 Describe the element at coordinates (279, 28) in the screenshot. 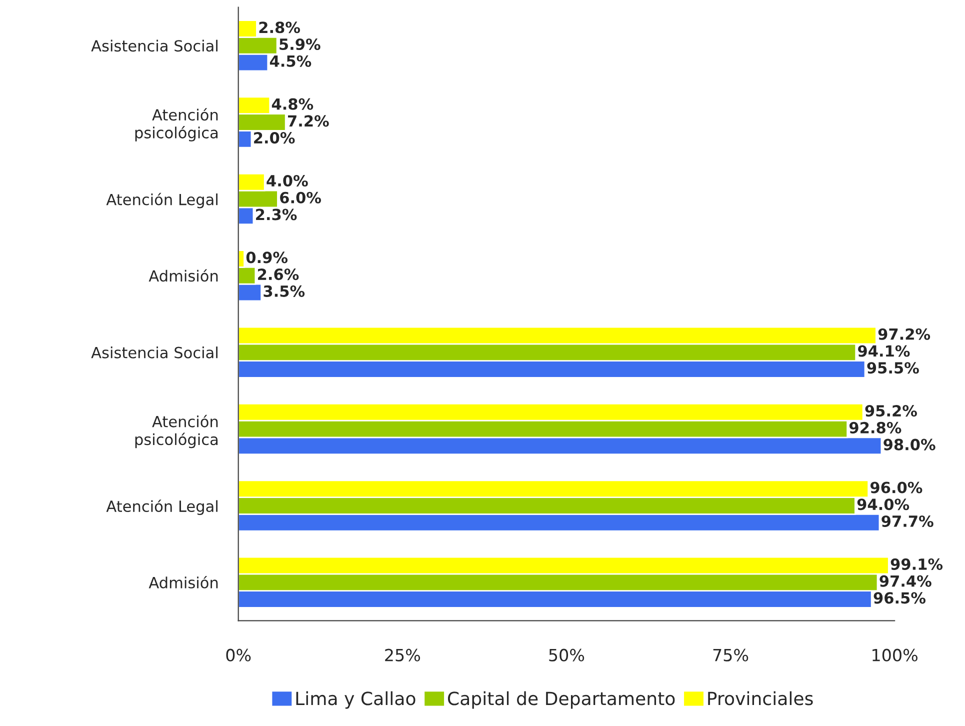

I see `data-label: 2.8%` at that location.